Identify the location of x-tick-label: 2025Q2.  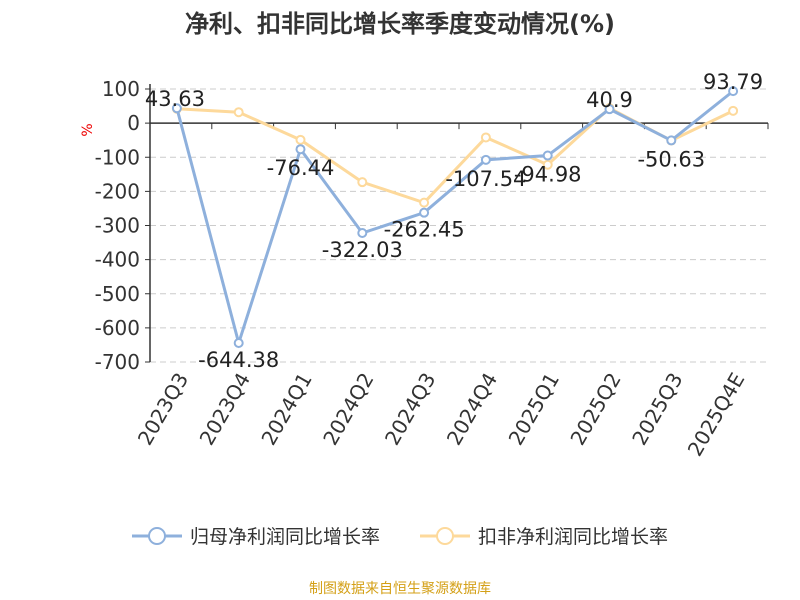
(595, 409).